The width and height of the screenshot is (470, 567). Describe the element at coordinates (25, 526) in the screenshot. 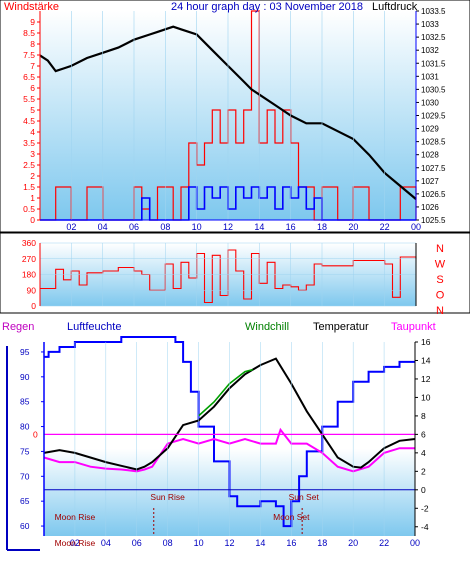

I see `humidity-tick-label: 60` at that location.